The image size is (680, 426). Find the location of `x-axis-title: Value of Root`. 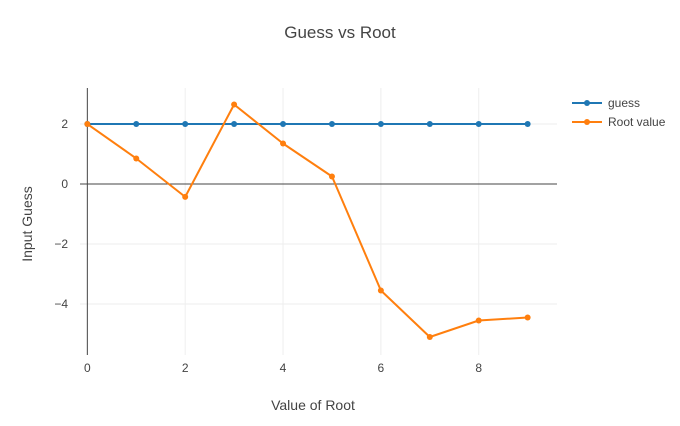

x-axis-title: Value of Root is located at coordinates (313, 405).